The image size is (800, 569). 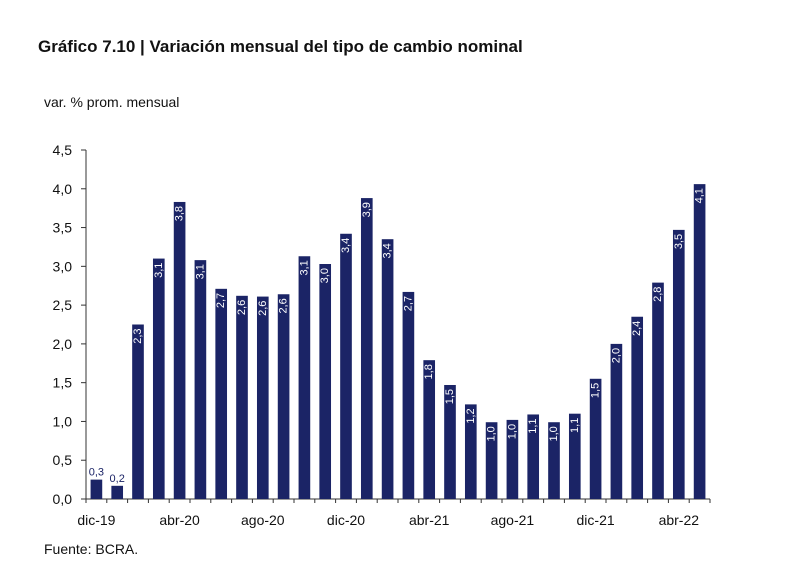 I want to click on data-label: 3,8, so click(x=180, y=213).